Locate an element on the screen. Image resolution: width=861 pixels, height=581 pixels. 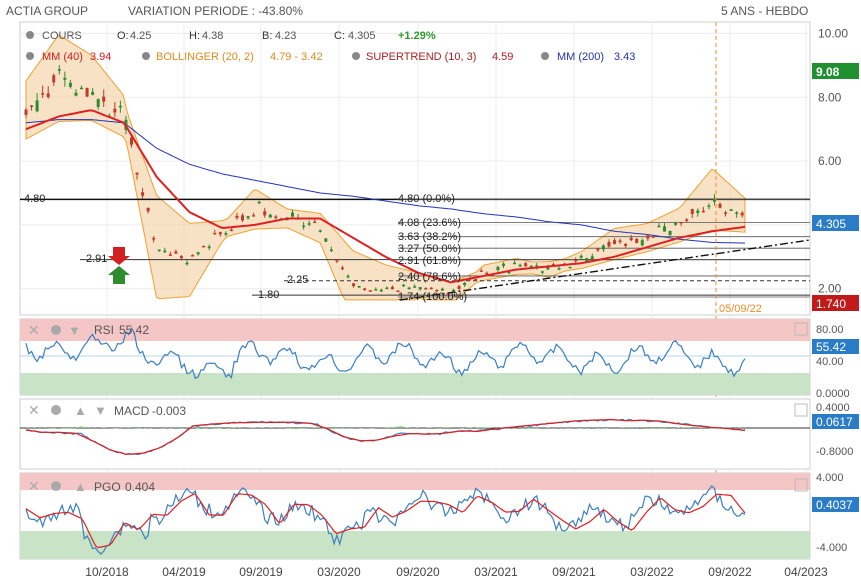
cours-gear-icon is located at coordinates (30, 35).